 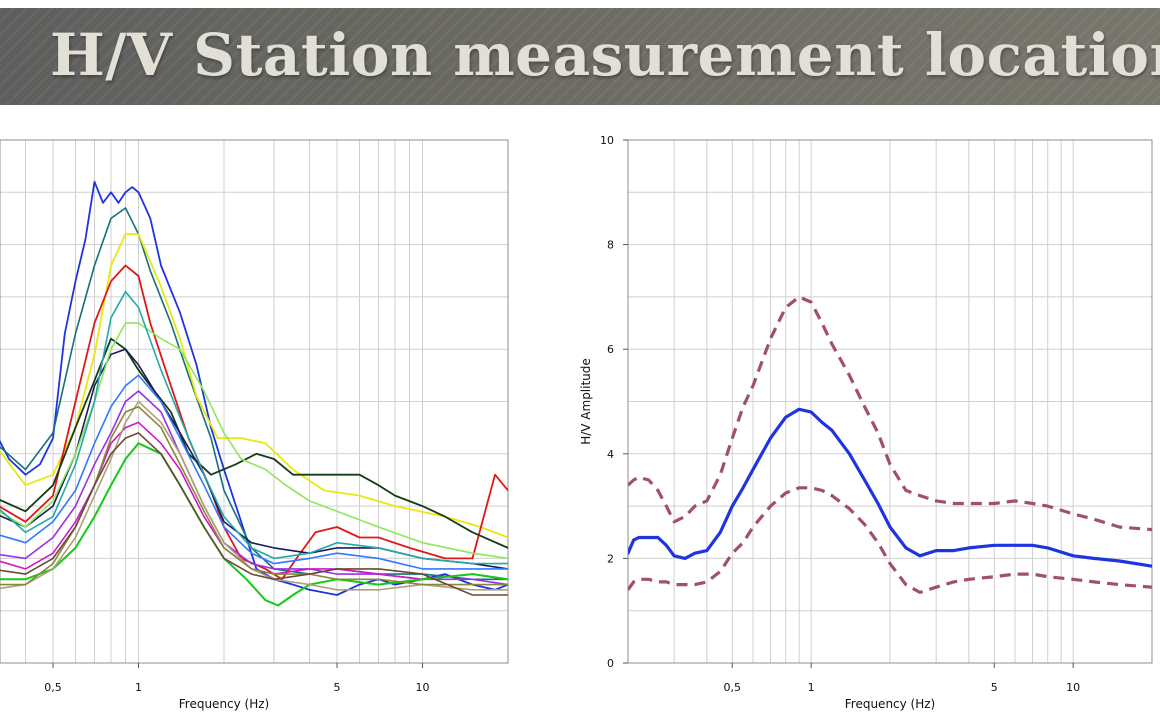 I want to click on left-x-axis-label: Frequency (Hz), so click(x=224, y=704).